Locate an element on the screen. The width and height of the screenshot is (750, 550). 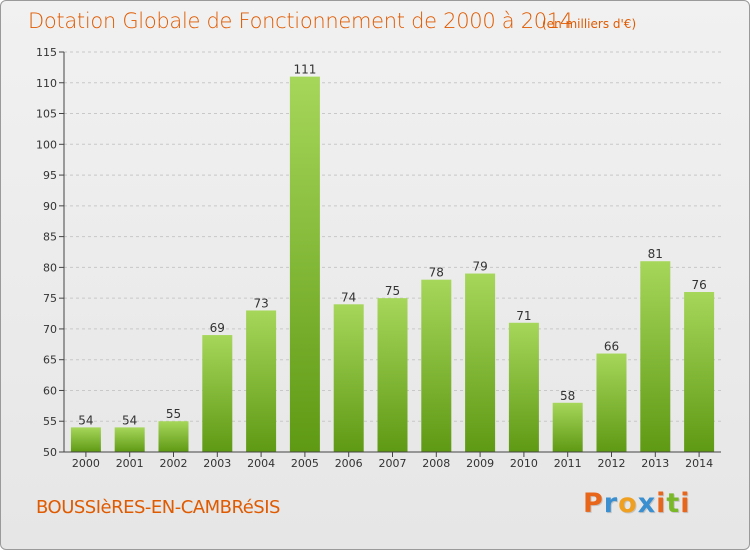
y-tick-label: 50 is located at coordinates (50, 452).